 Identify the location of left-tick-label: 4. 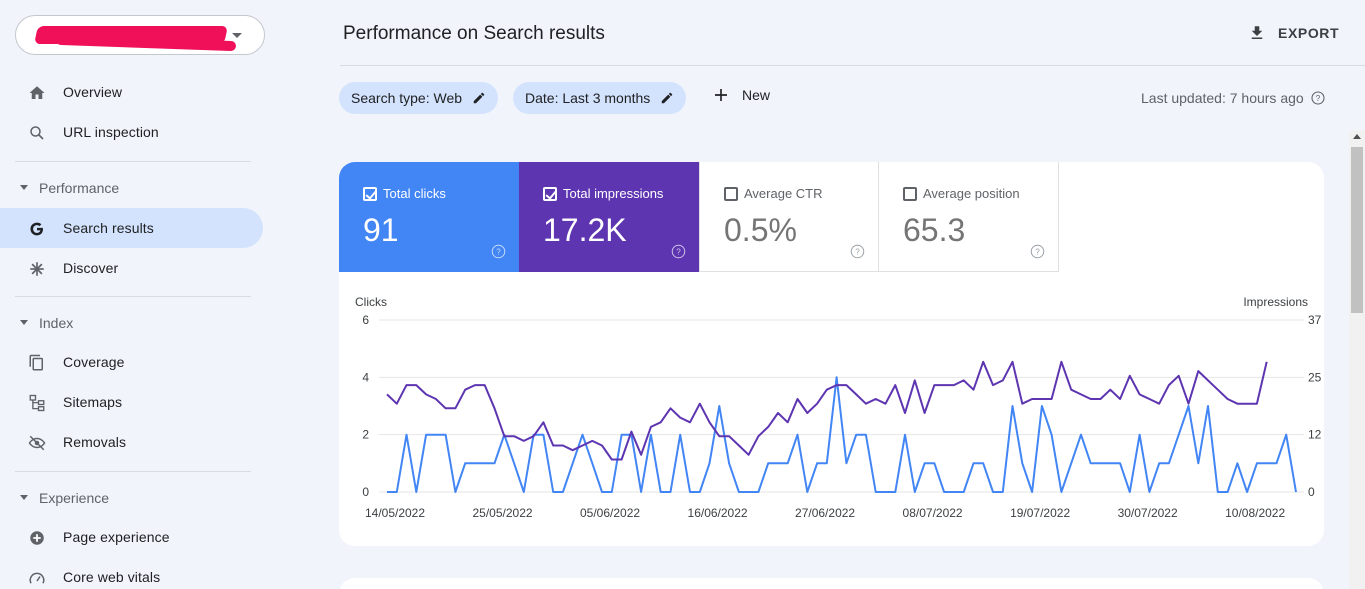
(365, 377).